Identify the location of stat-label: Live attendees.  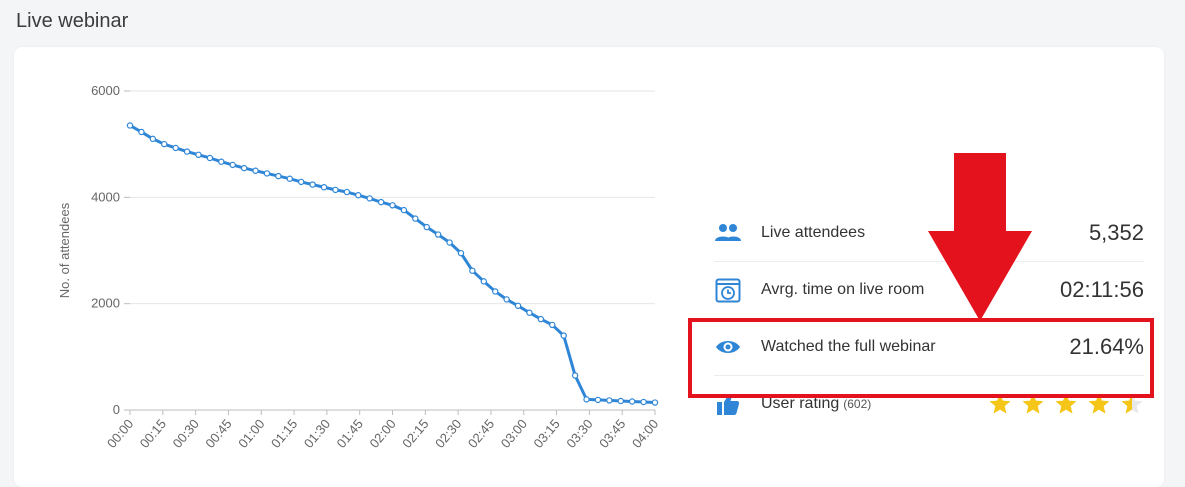
(813, 232).